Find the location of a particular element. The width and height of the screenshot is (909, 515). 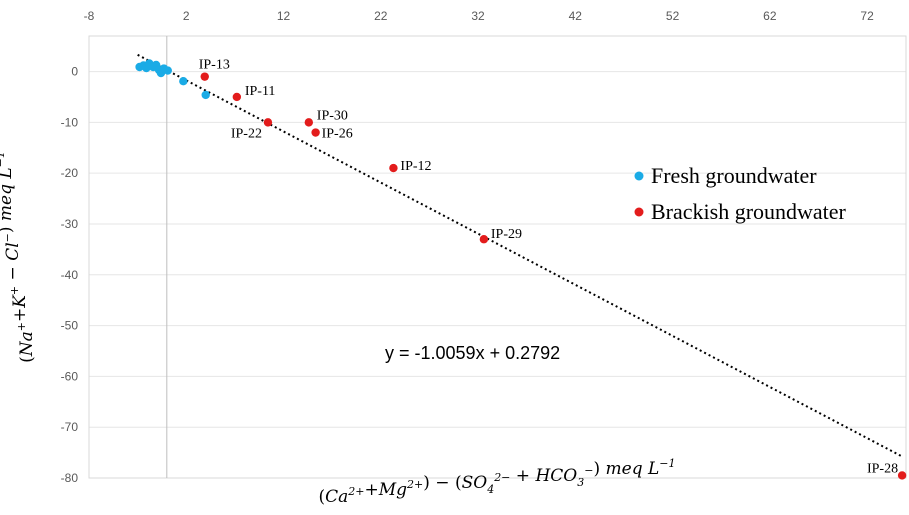

x-tick-label: -8 is located at coordinates (89, 16).